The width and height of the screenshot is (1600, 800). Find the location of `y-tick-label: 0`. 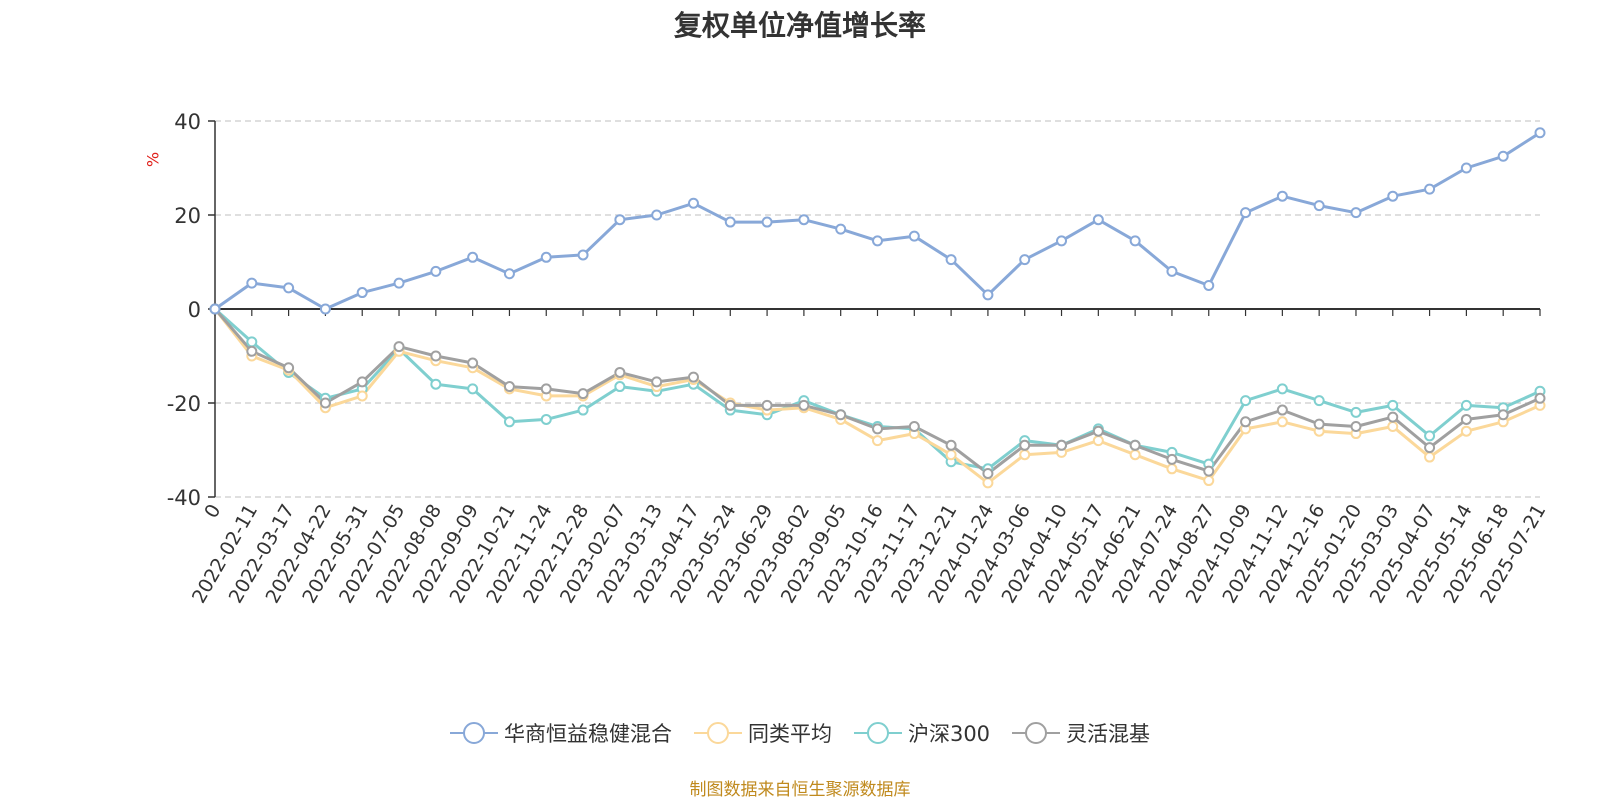

y-tick-label: 0 is located at coordinates (194, 310).